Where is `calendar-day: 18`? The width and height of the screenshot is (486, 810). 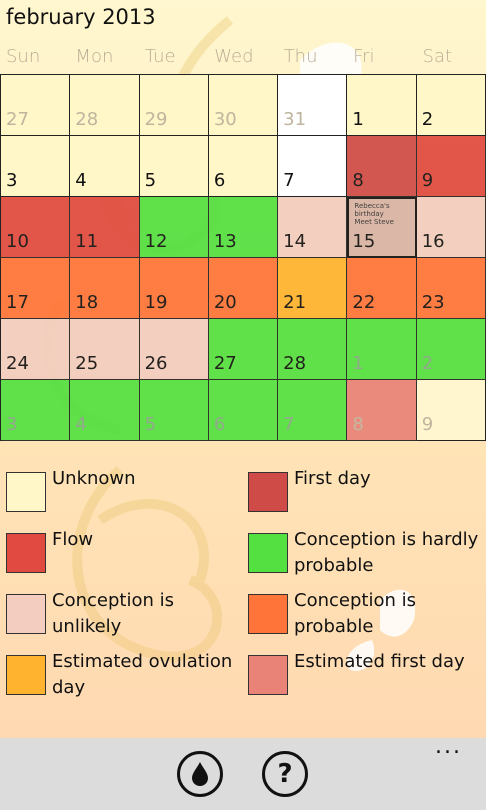
calendar-day: 18 is located at coordinates (105, 288).